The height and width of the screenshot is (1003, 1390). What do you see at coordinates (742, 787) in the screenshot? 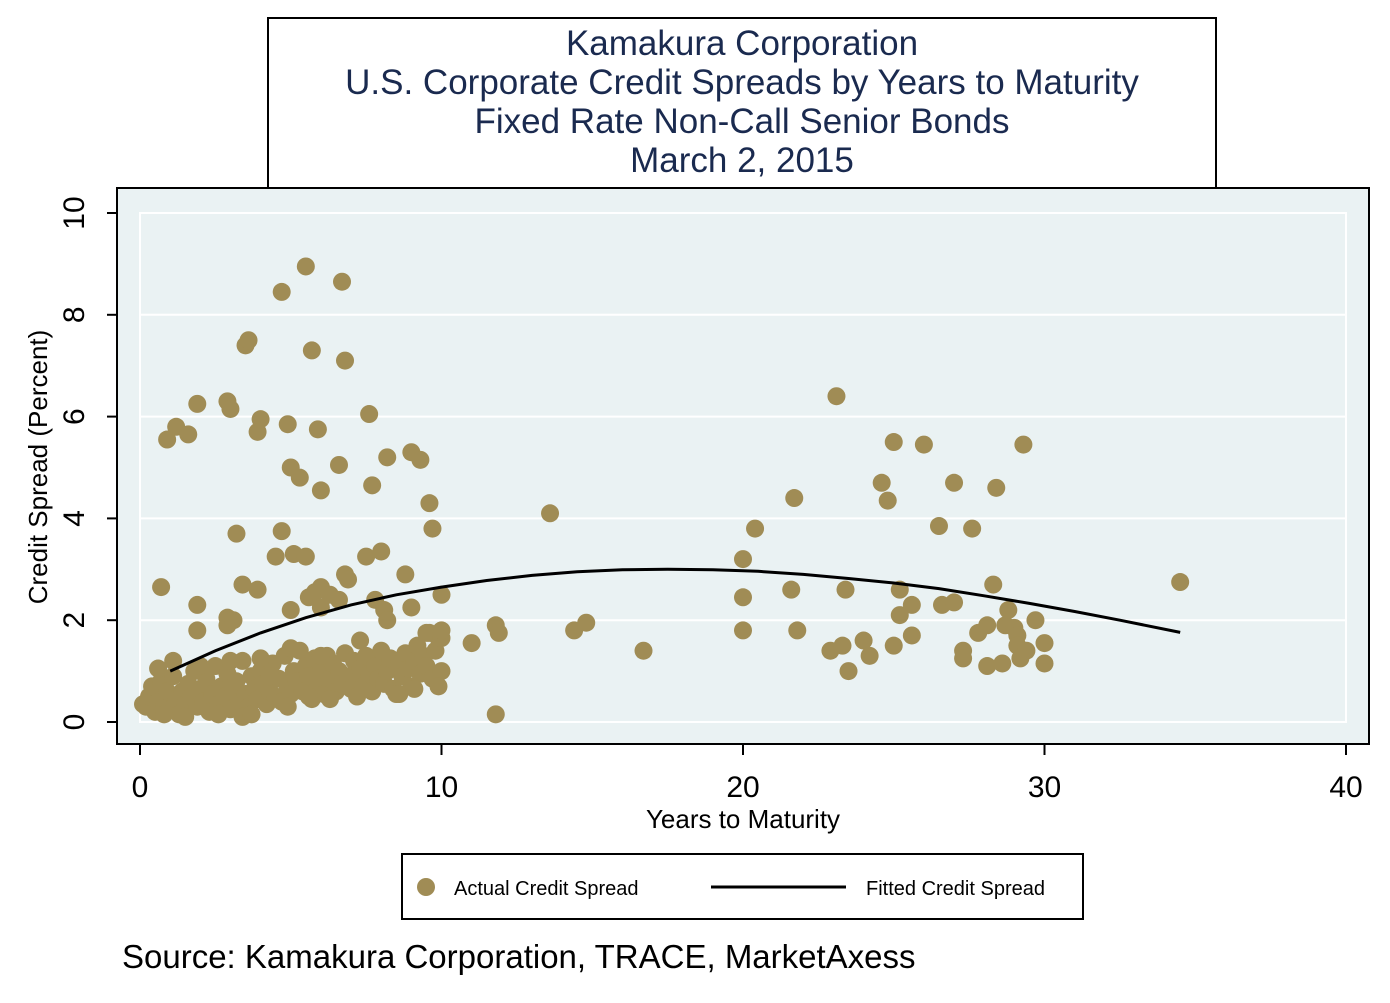
I see `x-tick-label: 20` at bounding box center [742, 787].